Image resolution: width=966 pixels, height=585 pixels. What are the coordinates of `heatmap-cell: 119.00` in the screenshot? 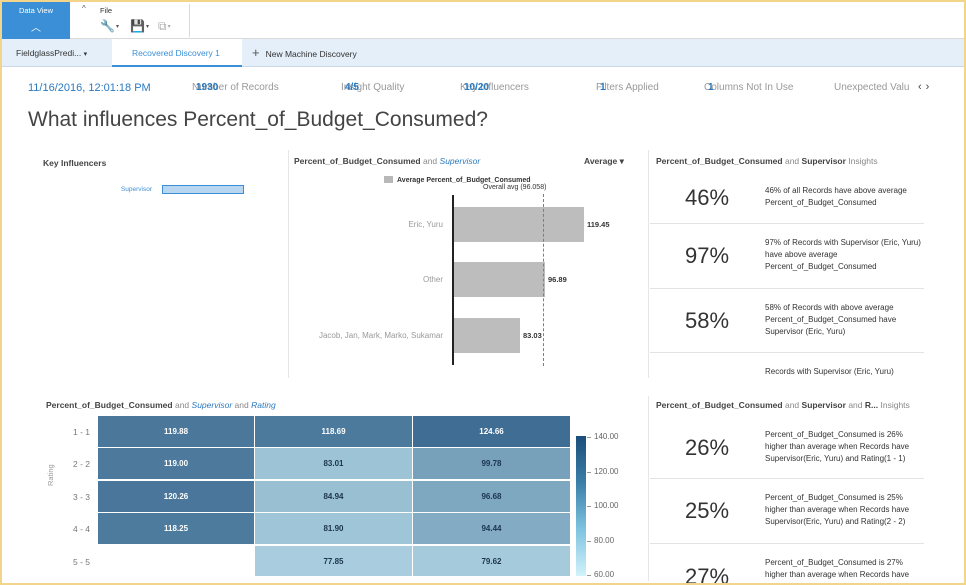 It's located at (176, 464).